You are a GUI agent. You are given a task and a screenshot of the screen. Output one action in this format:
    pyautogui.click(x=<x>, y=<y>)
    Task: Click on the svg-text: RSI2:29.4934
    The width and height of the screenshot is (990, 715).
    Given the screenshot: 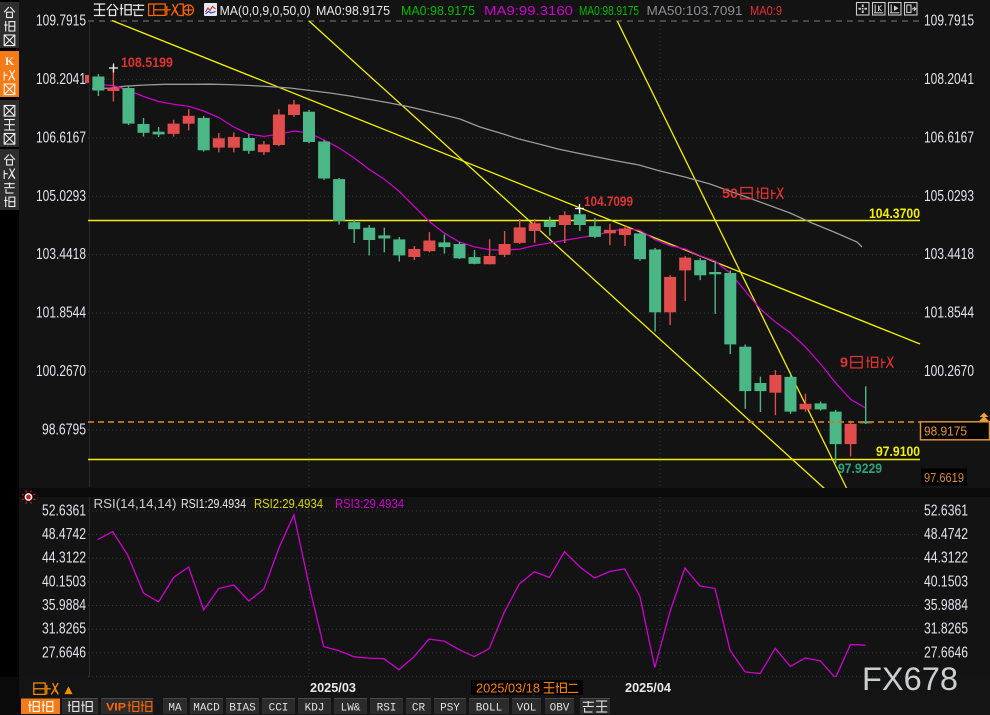 What is the action you would take?
    pyautogui.click(x=288, y=503)
    